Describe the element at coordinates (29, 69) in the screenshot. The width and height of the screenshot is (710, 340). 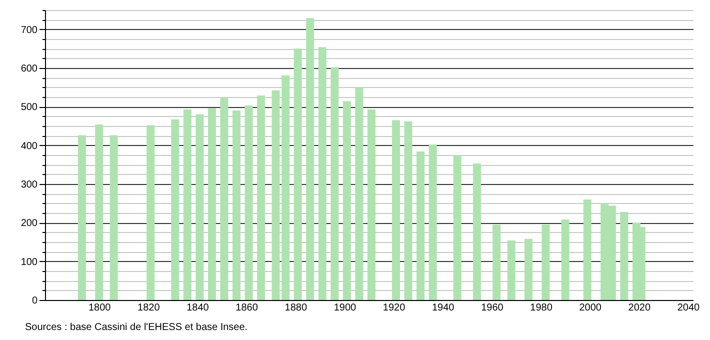
I see `y-tick-label: 600` at that location.